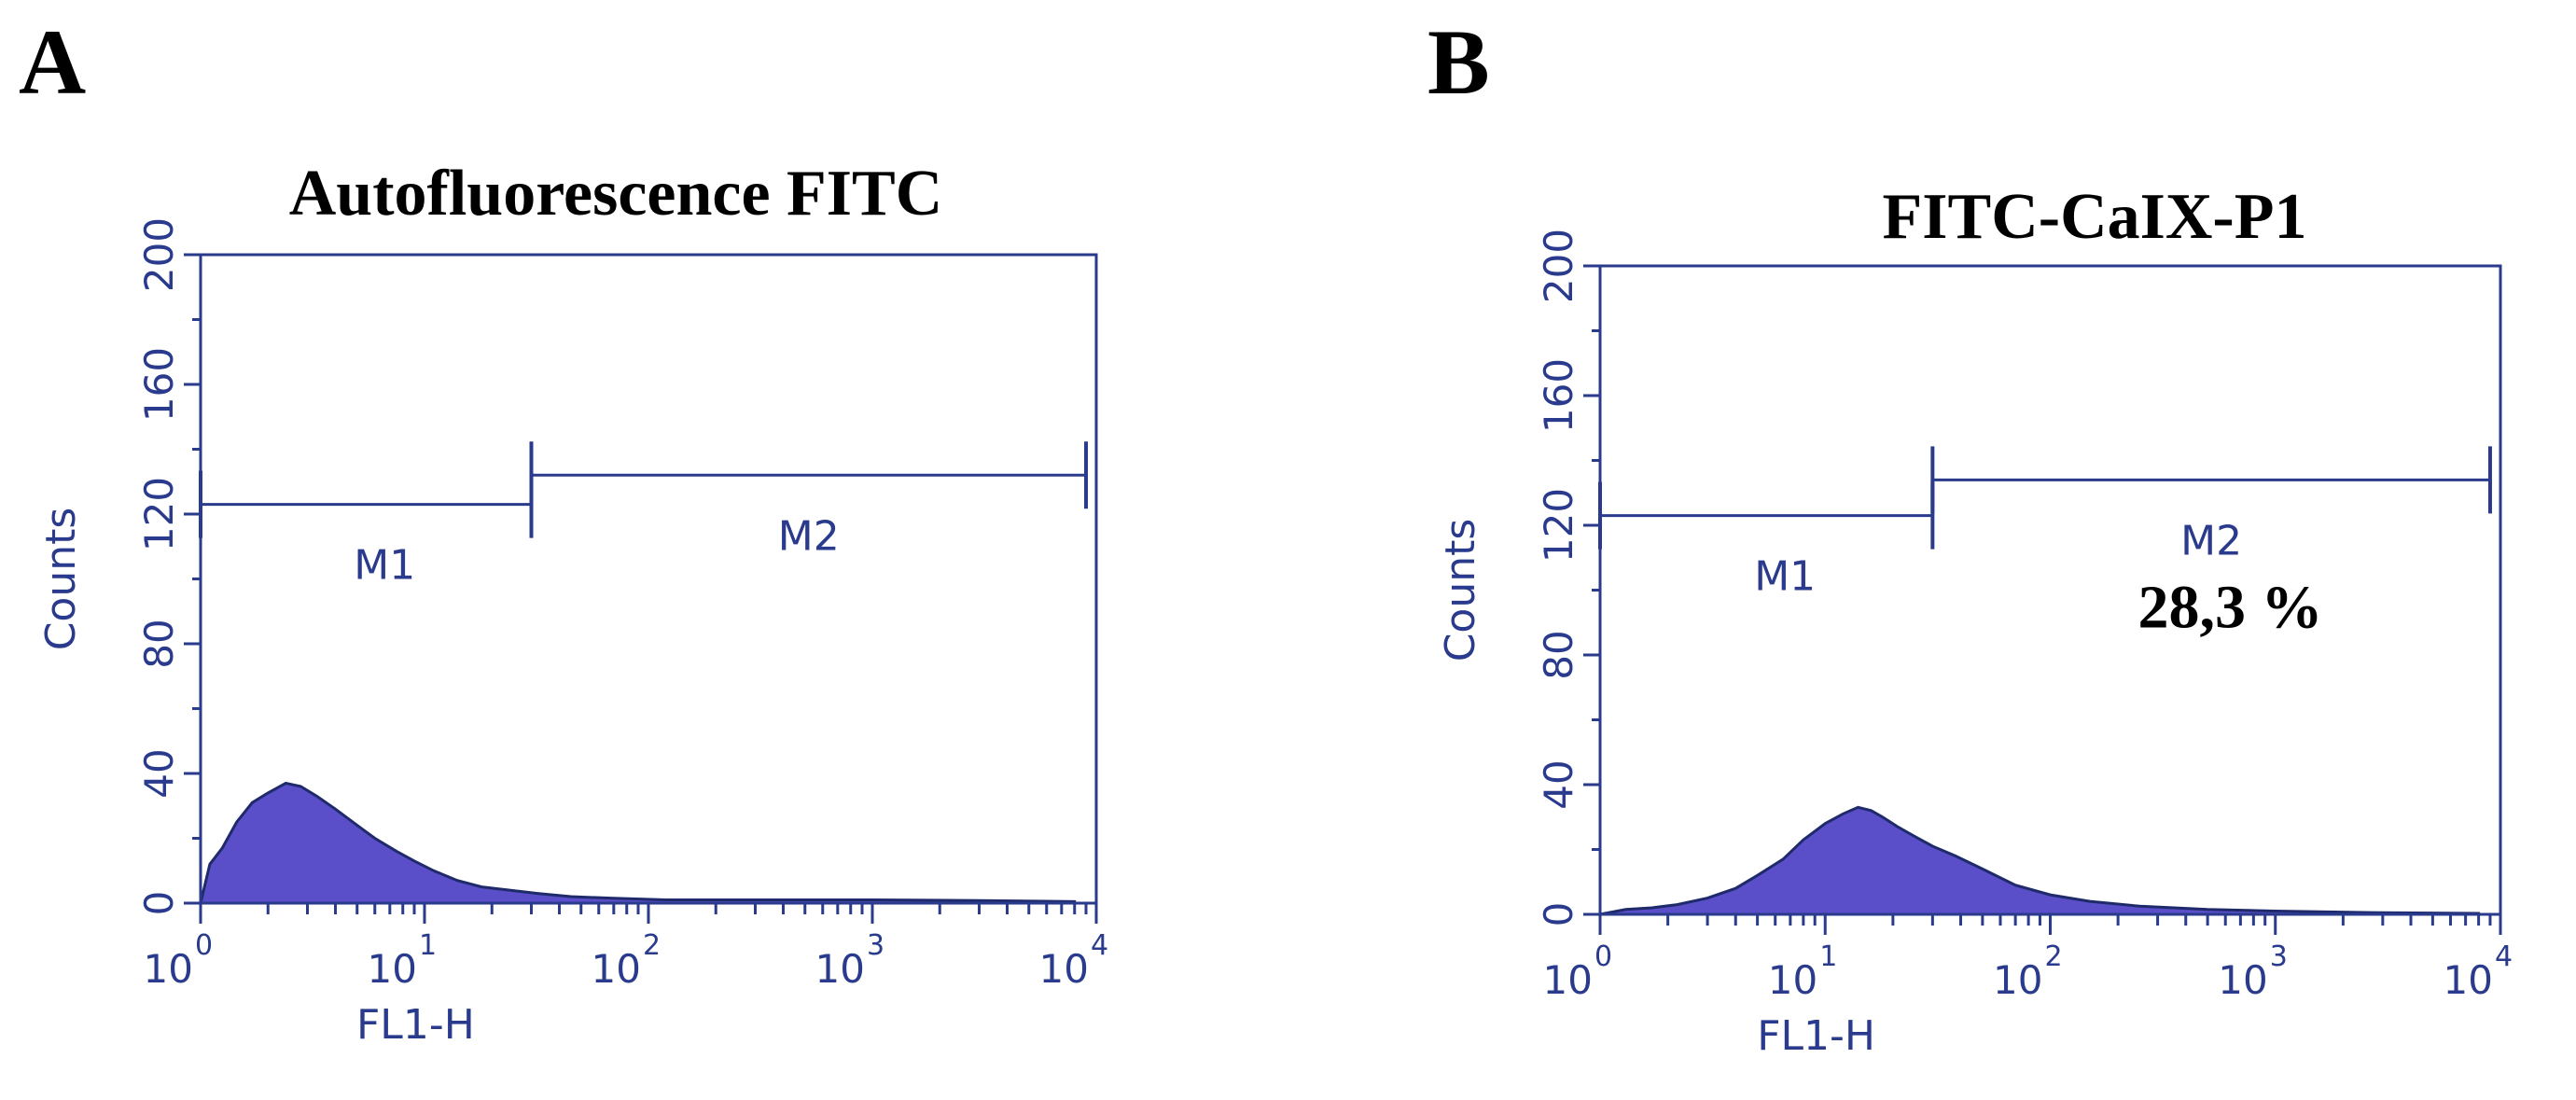  Describe the element at coordinates (616, 194) in the screenshot. I see `chart-title: Autofluorescence FITC` at that location.